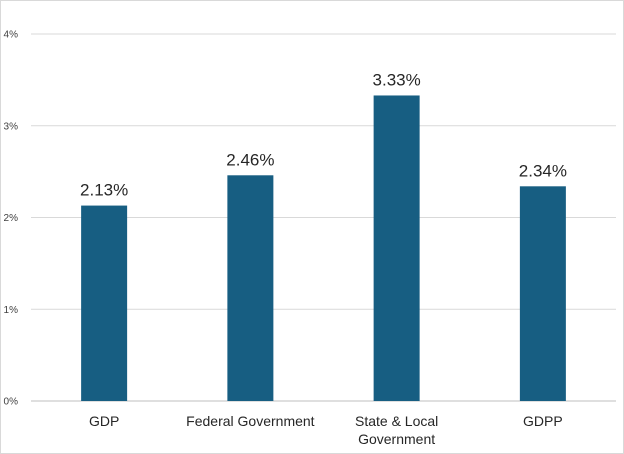  I want to click on y-tick-label: 2%, so click(11, 218).